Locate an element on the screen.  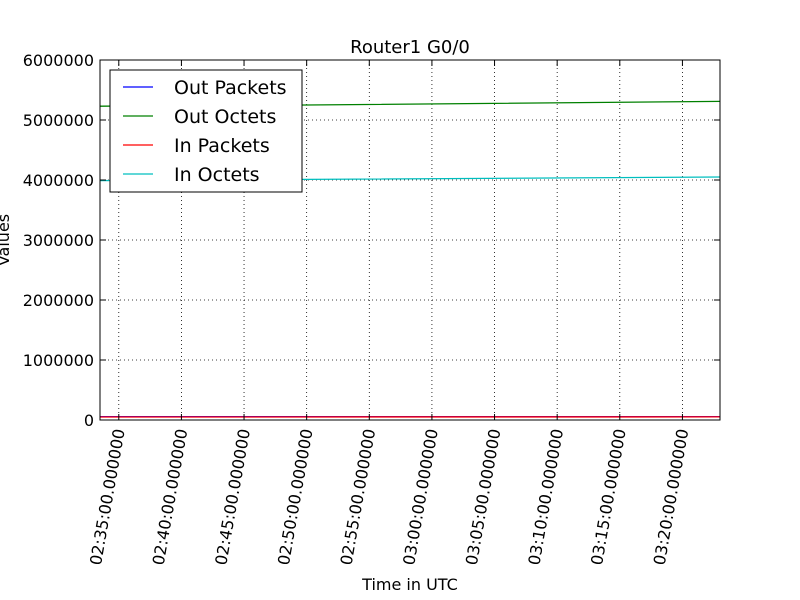
legend-label: Out Packets is located at coordinates (230, 88).